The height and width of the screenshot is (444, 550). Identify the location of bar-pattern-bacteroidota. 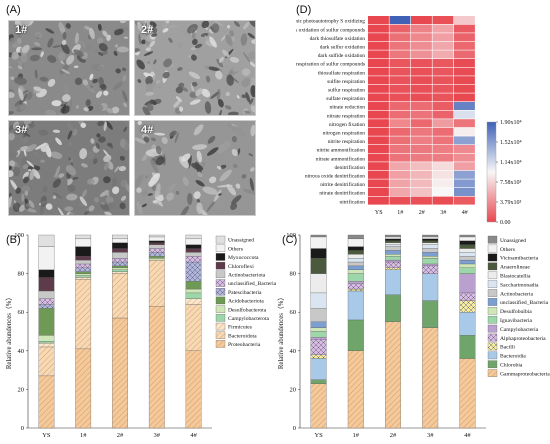
(83, 314).